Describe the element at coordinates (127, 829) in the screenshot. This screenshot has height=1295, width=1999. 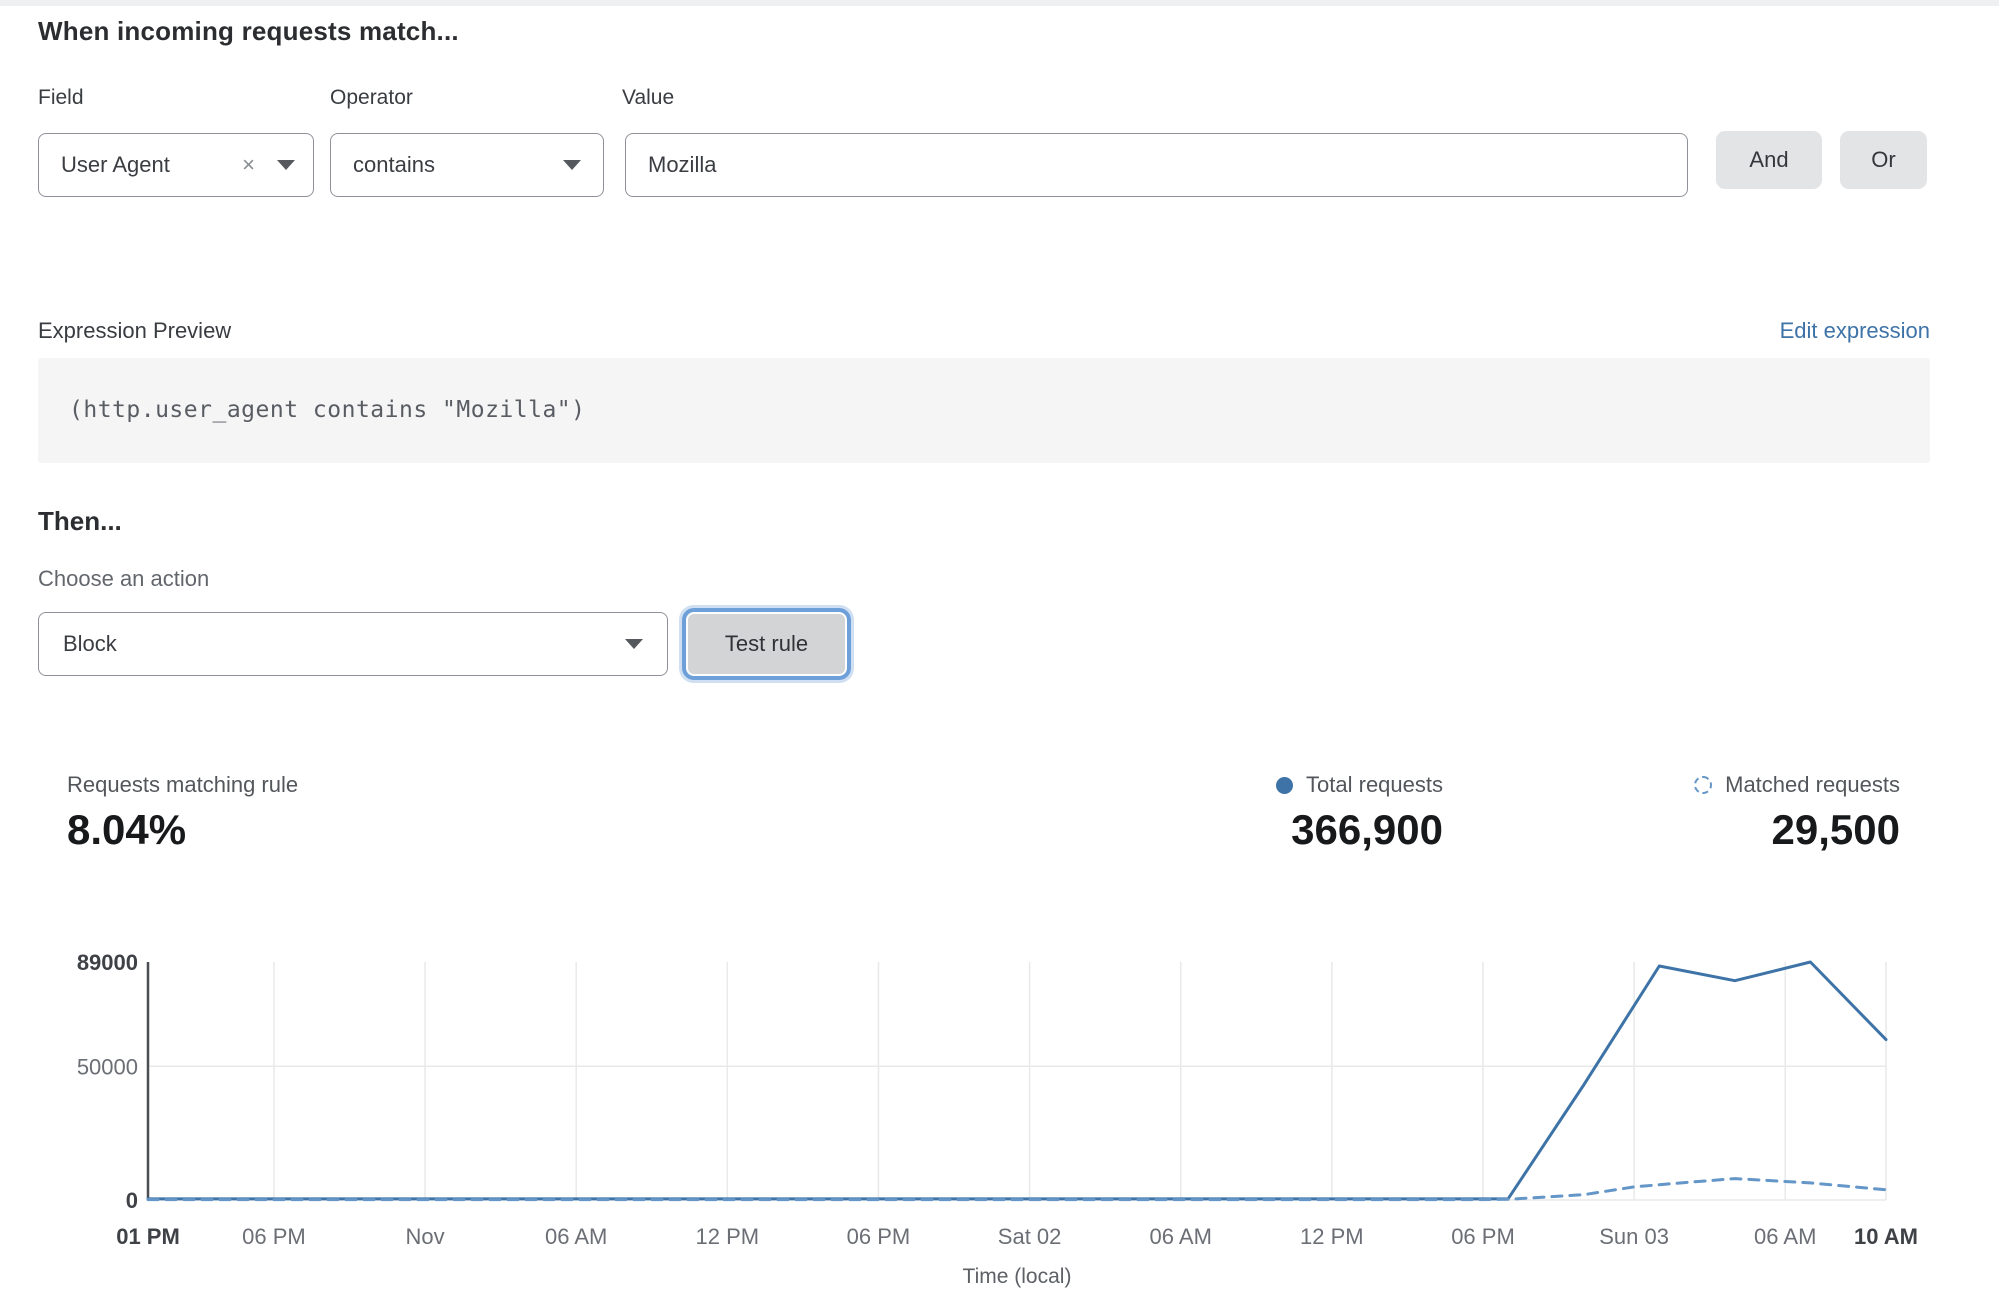
I see `requests-matching-value: 8.04%` at that location.